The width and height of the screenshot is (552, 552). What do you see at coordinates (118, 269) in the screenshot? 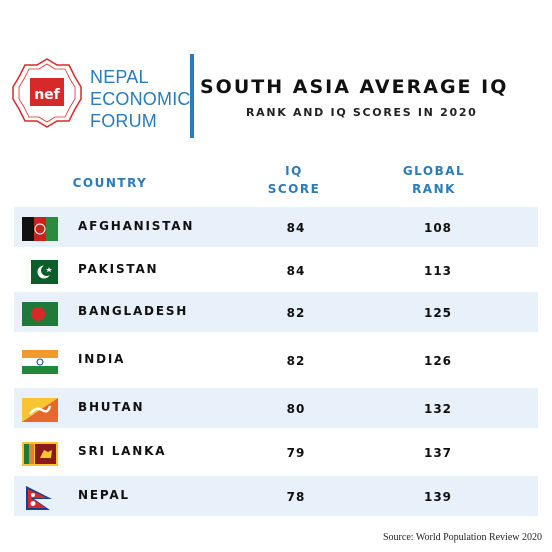
I see `country-name: PAKISTAN` at bounding box center [118, 269].